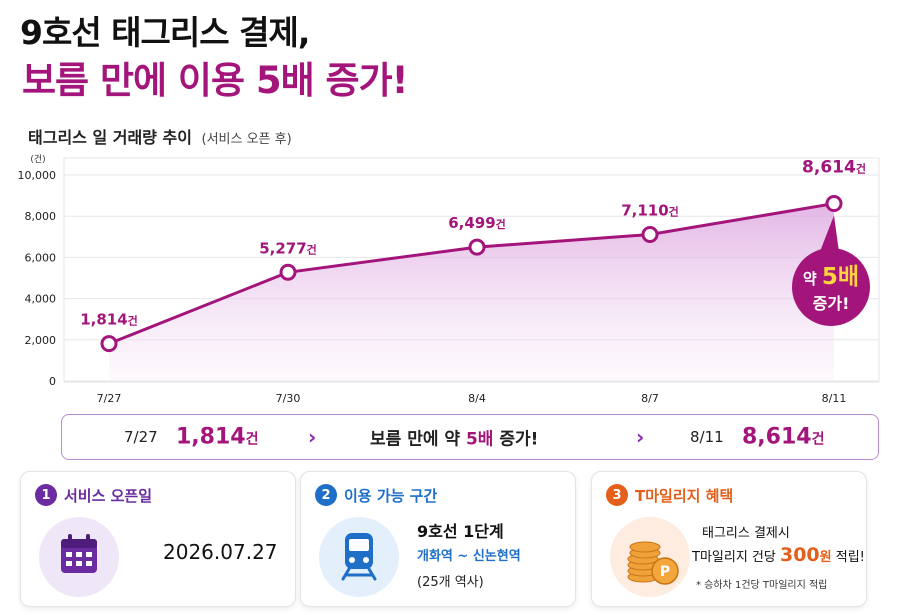  I want to click on summary-start-number: 1,814, so click(211, 437).